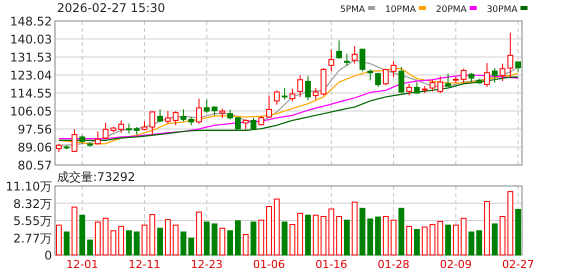 This screenshot has width=578, height=276. I want to click on legend-label: 20PMA, so click(452, 10).